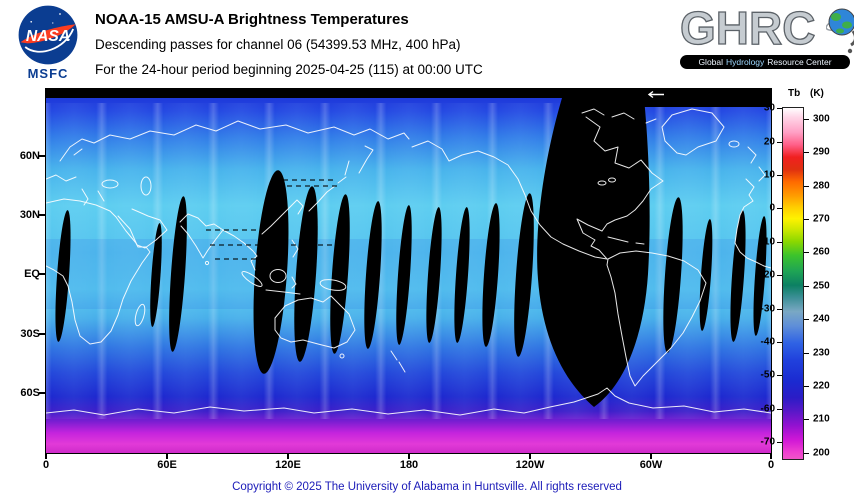 This screenshot has height=502, width=854. I want to click on lon-axis-label: 60E, so click(167, 465).